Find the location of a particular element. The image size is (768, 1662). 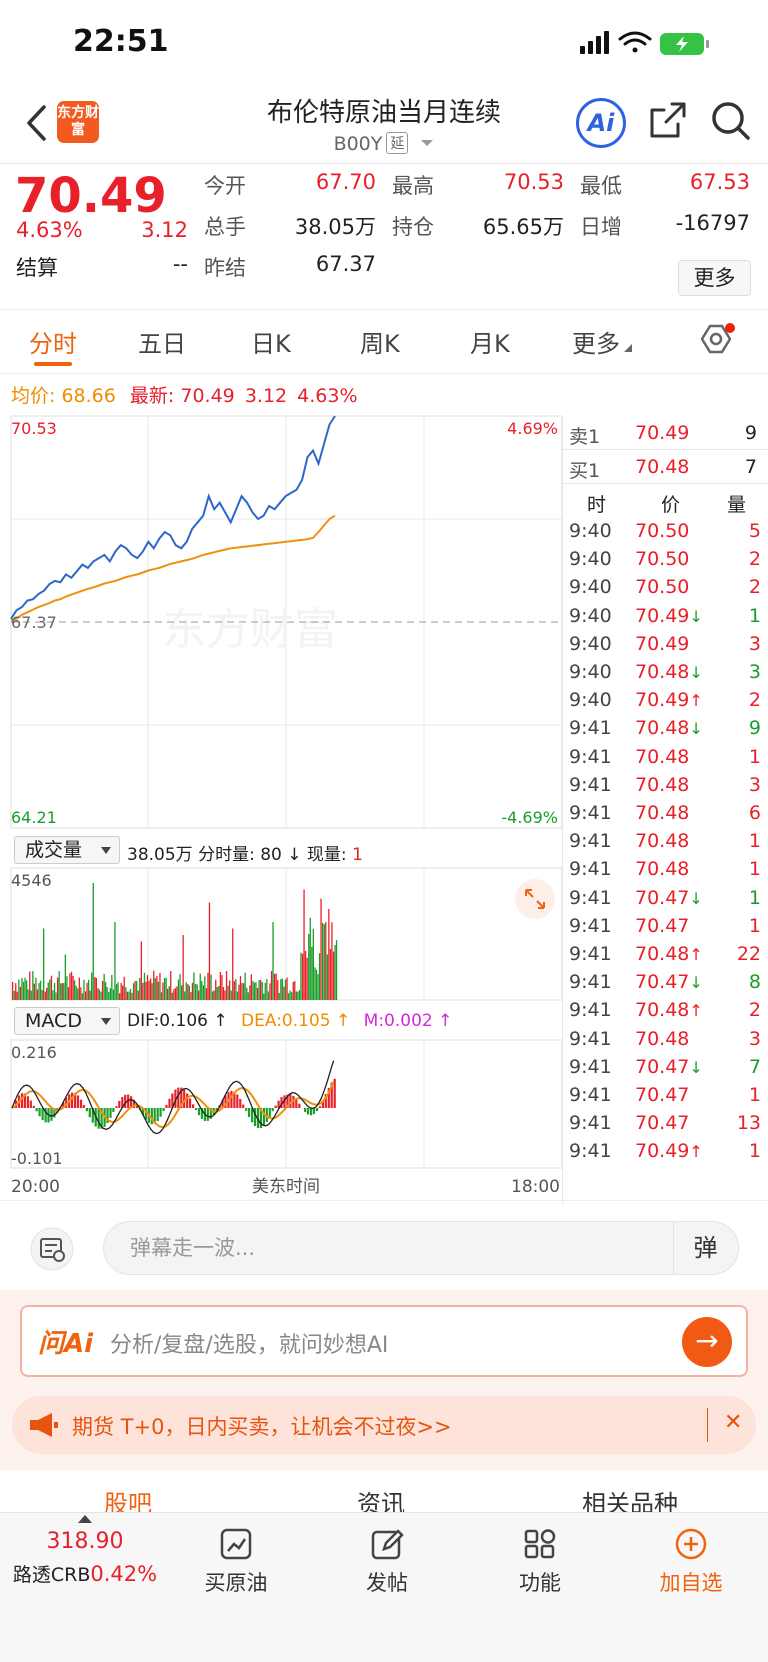

functions-button: 功能 is located at coordinates (540, 1562).